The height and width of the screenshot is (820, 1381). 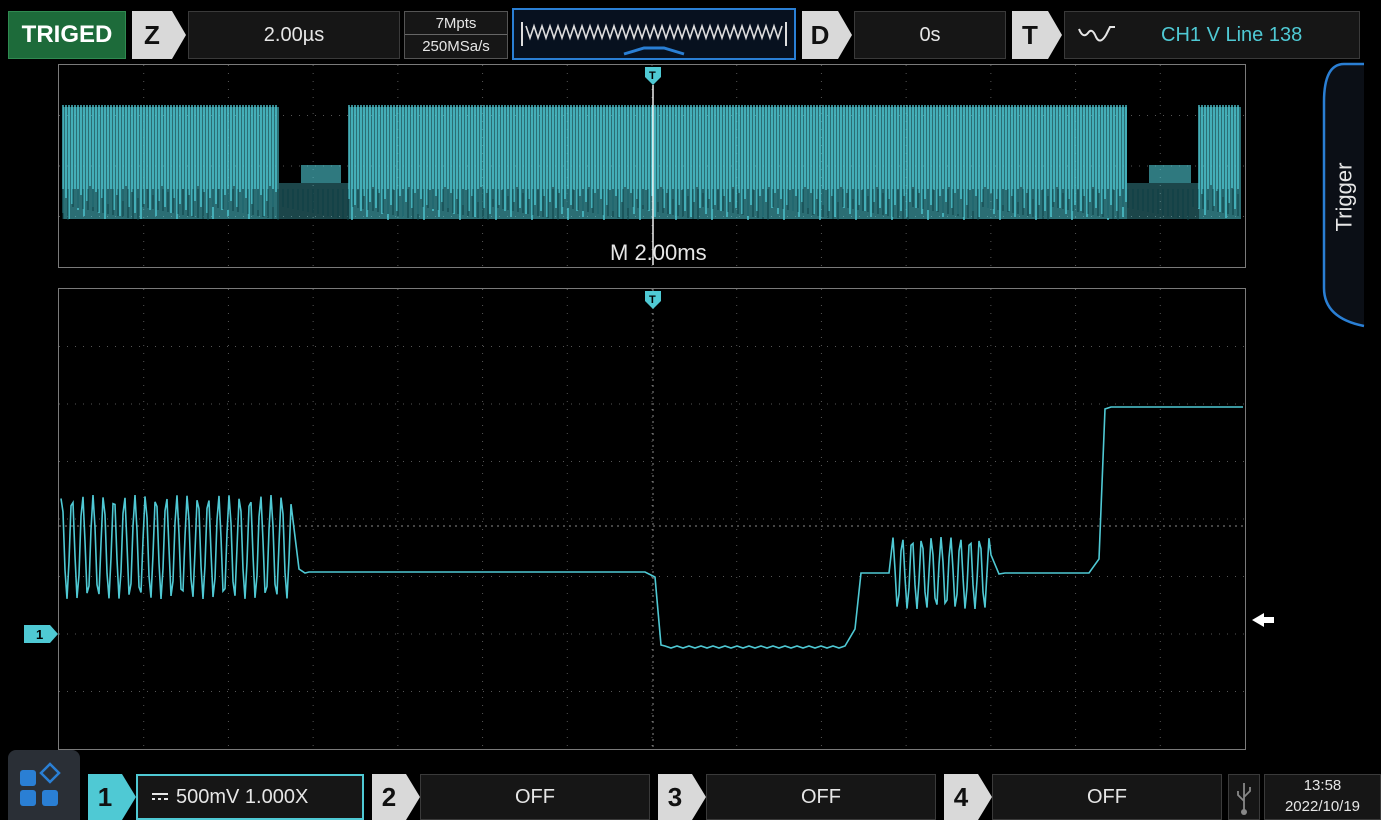 I want to click on trigger-status: TRIGED, so click(x=67, y=35).